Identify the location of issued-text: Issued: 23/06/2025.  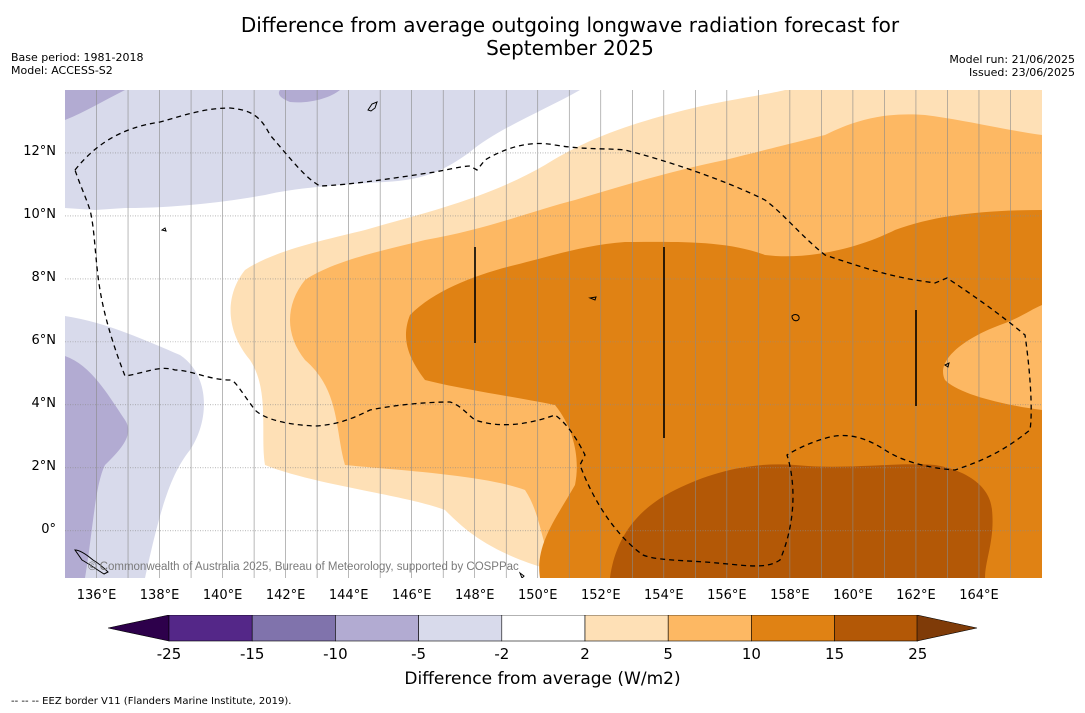
(1021, 72).